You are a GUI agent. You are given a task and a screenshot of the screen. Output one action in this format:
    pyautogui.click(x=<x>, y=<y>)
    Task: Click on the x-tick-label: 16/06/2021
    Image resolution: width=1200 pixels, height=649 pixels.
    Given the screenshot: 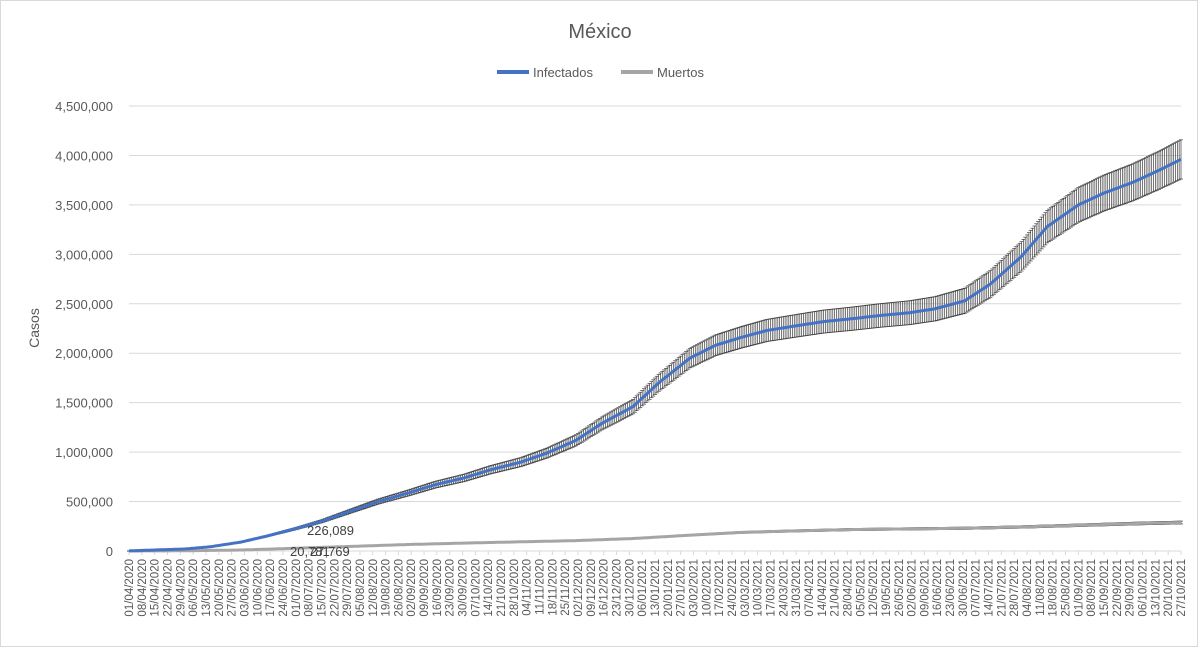 What is the action you would take?
    pyautogui.click(x=938, y=588)
    